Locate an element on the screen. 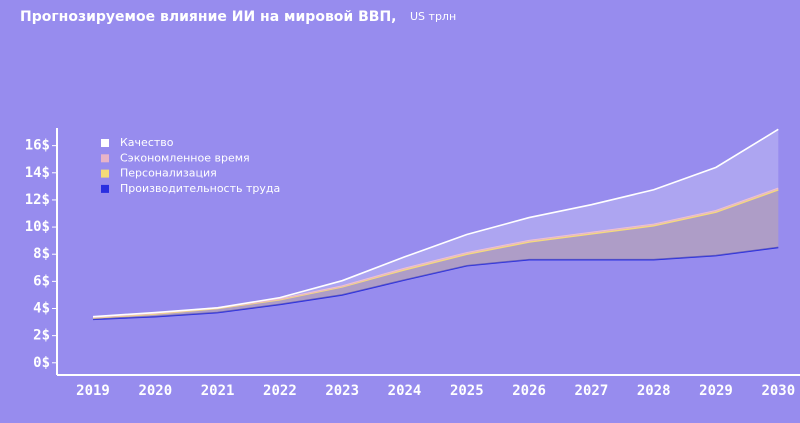 The height and width of the screenshot is (423, 800). y-tick-label: 6$ is located at coordinates (41, 281).